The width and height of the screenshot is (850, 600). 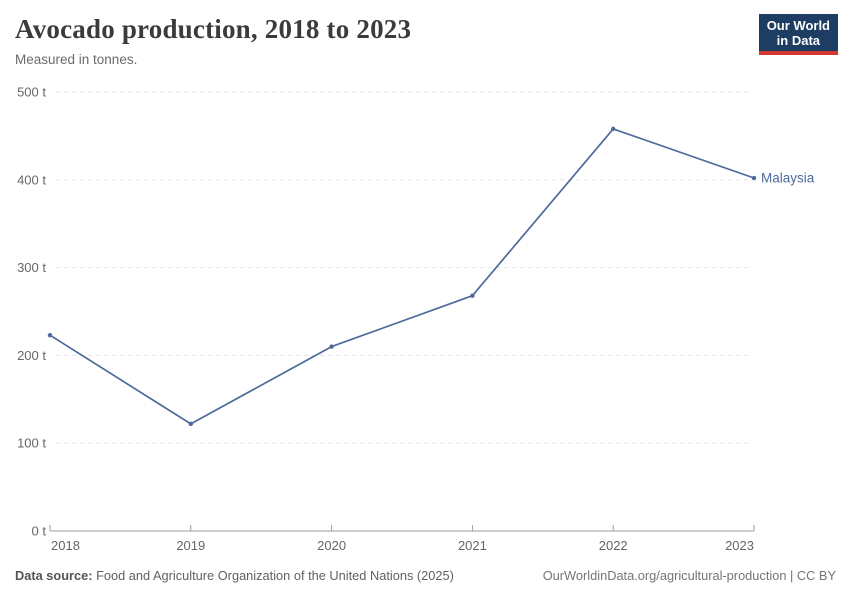 What do you see at coordinates (39, 531) in the screenshot?
I see `y-tick-label-0: 0 t` at bounding box center [39, 531].